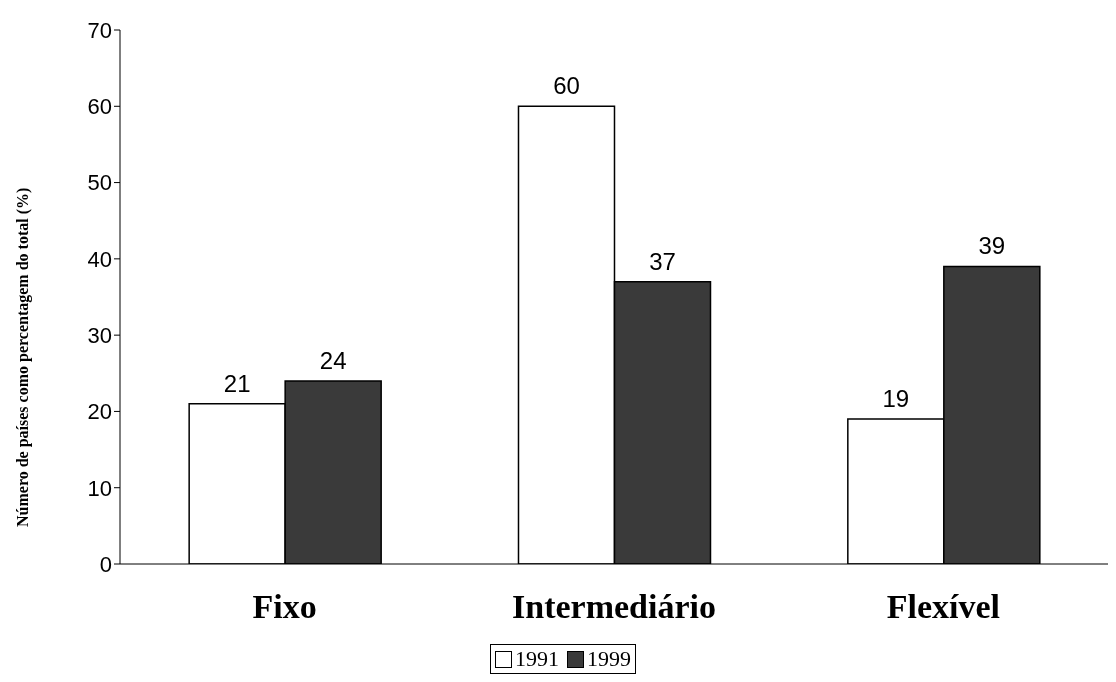 The width and height of the screenshot is (1116, 682). What do you see at coordinates (609, 659) in the screenshot?
I see `legend-label: 1999` at bounding box center [609, 659].